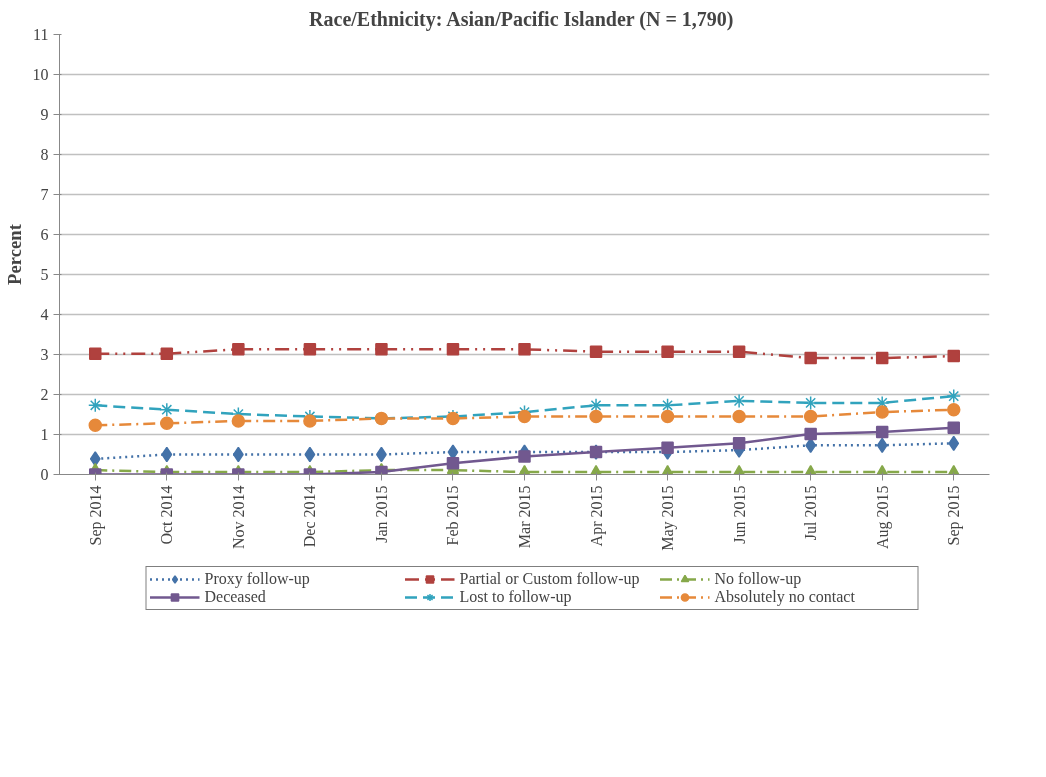  What do you see at coordinates (41, 34) in the screenshot?
I see `y-tick-label: 11` at bounding box center [41, 34].